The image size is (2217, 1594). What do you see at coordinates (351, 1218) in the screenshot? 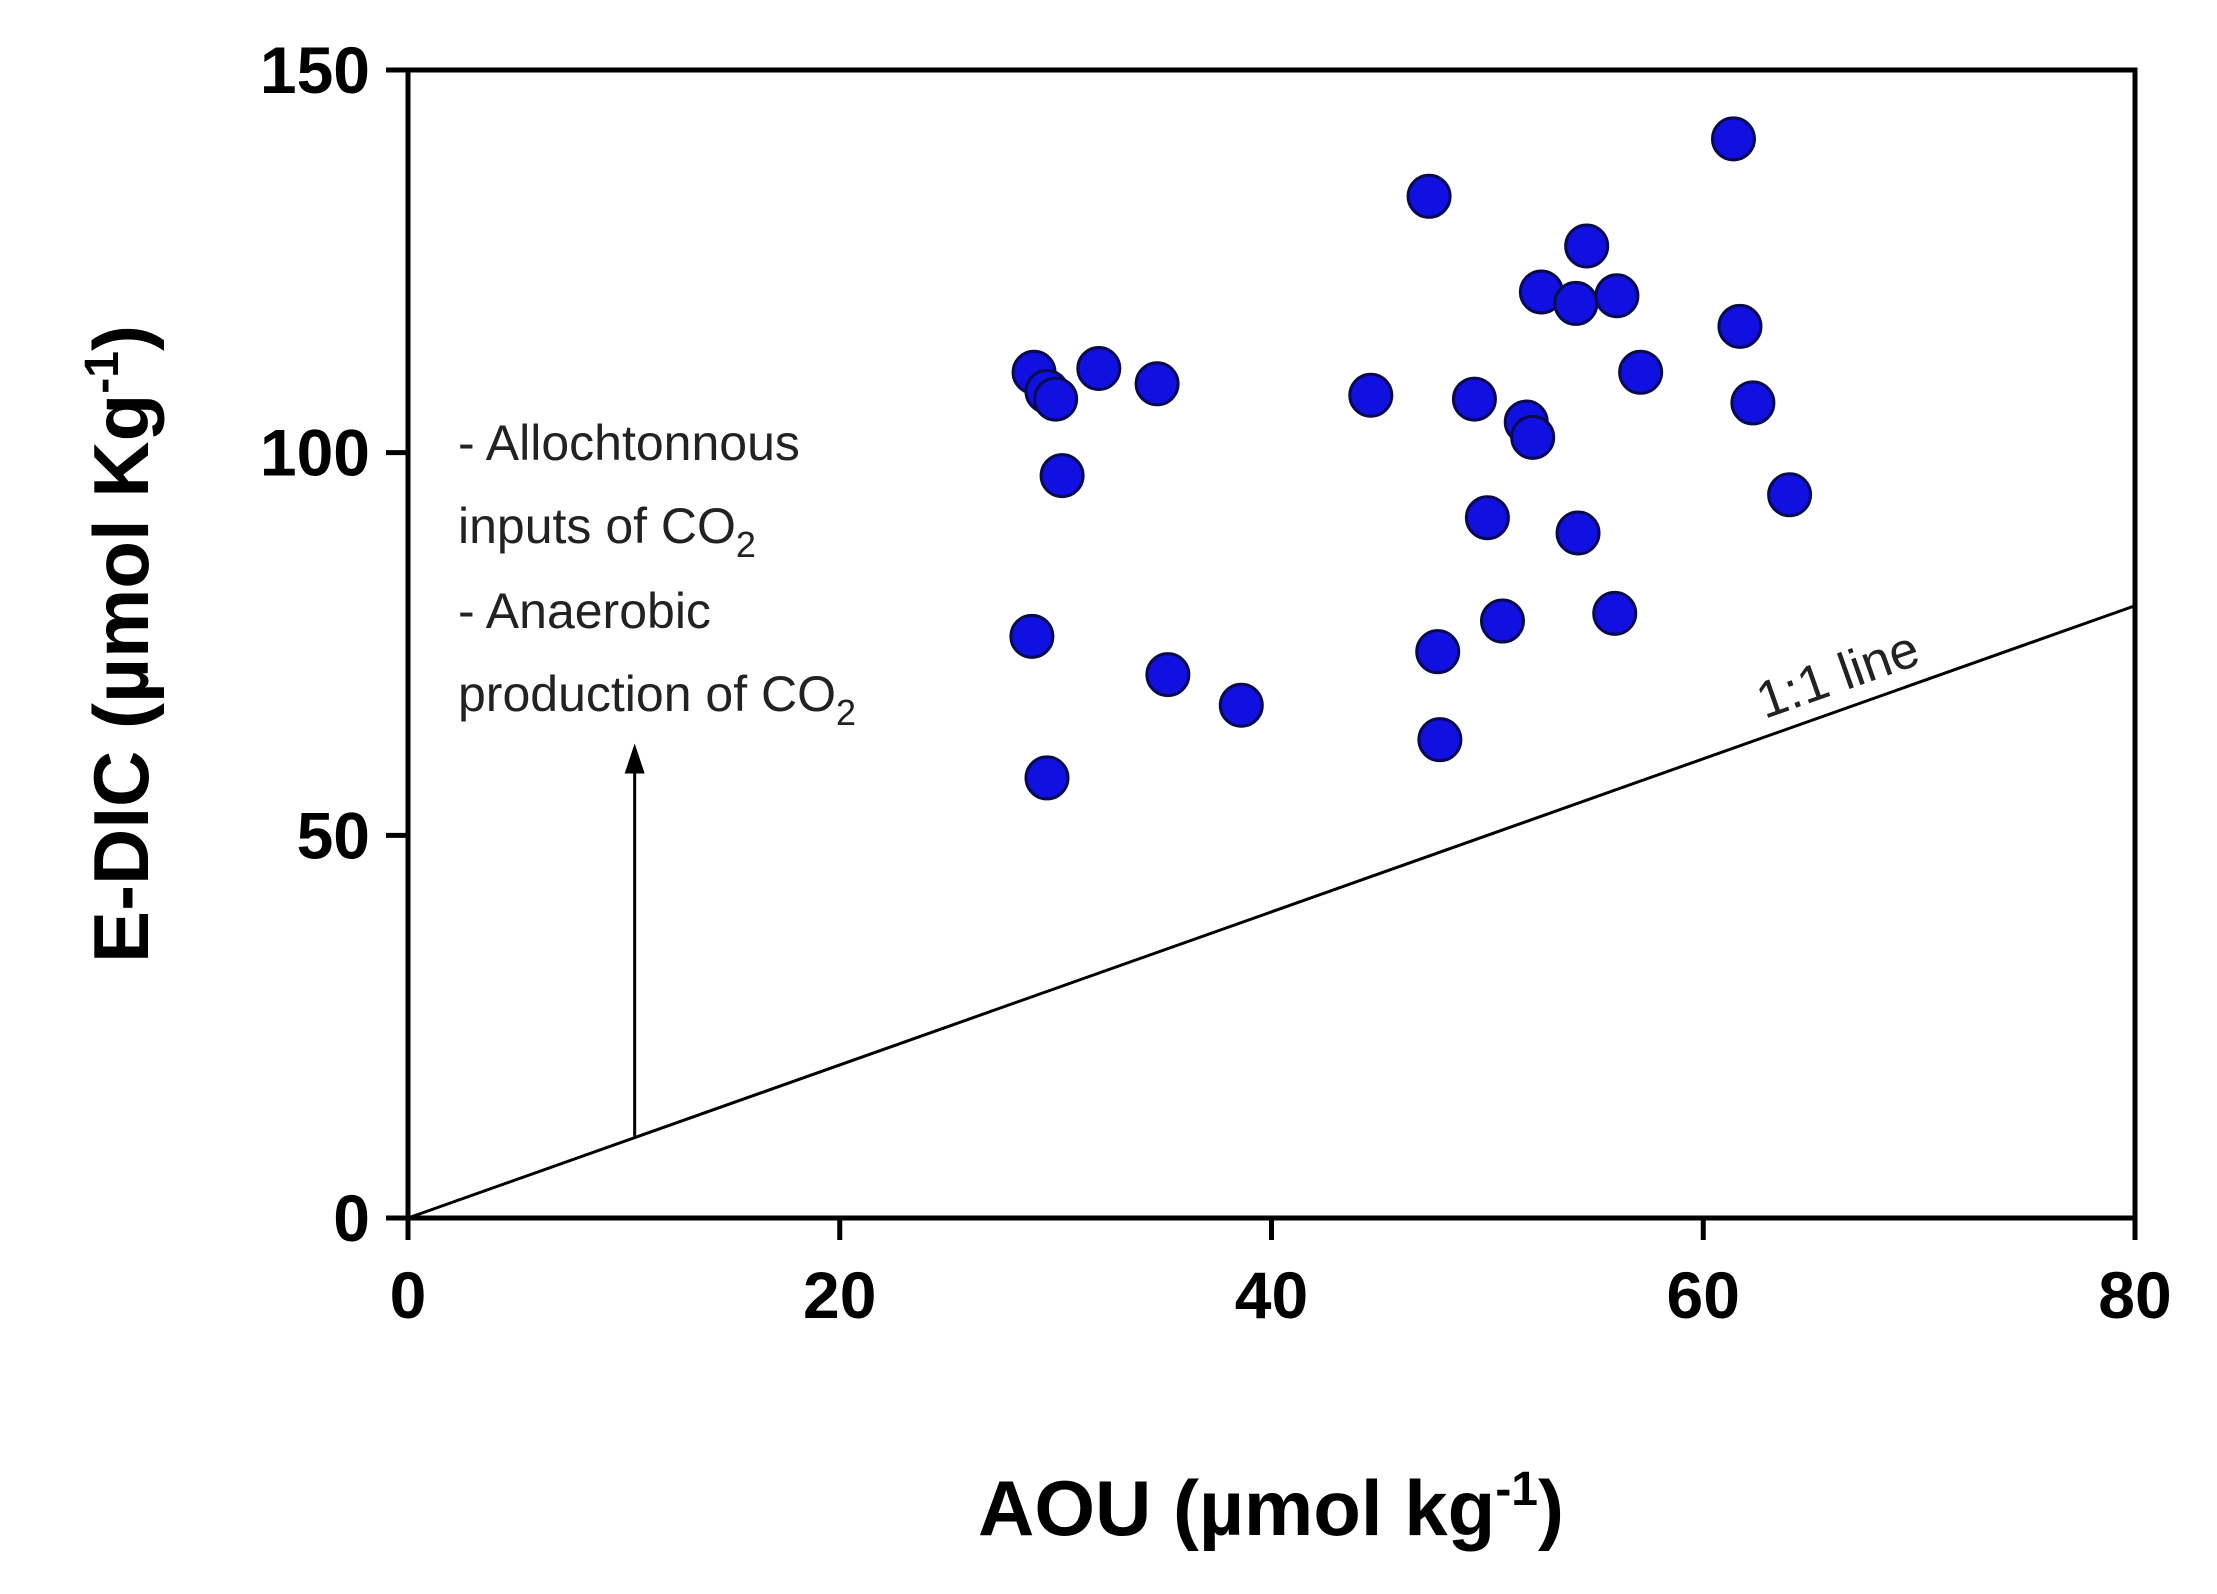
I see `y-tick-label-0: 0` at bounding box center [351, 1218].